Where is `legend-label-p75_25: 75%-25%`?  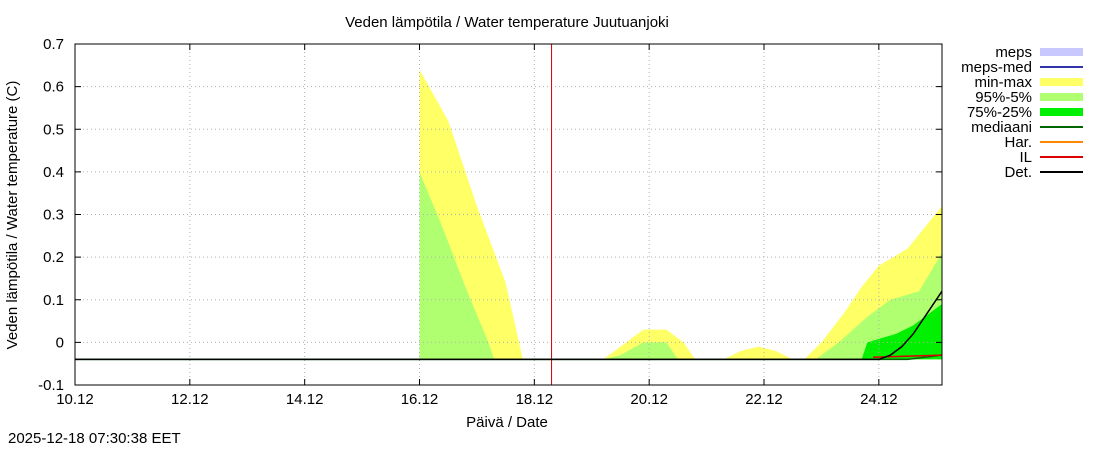
legend-label-p75_25: 75%-25% is located at coordinates (999, 112).